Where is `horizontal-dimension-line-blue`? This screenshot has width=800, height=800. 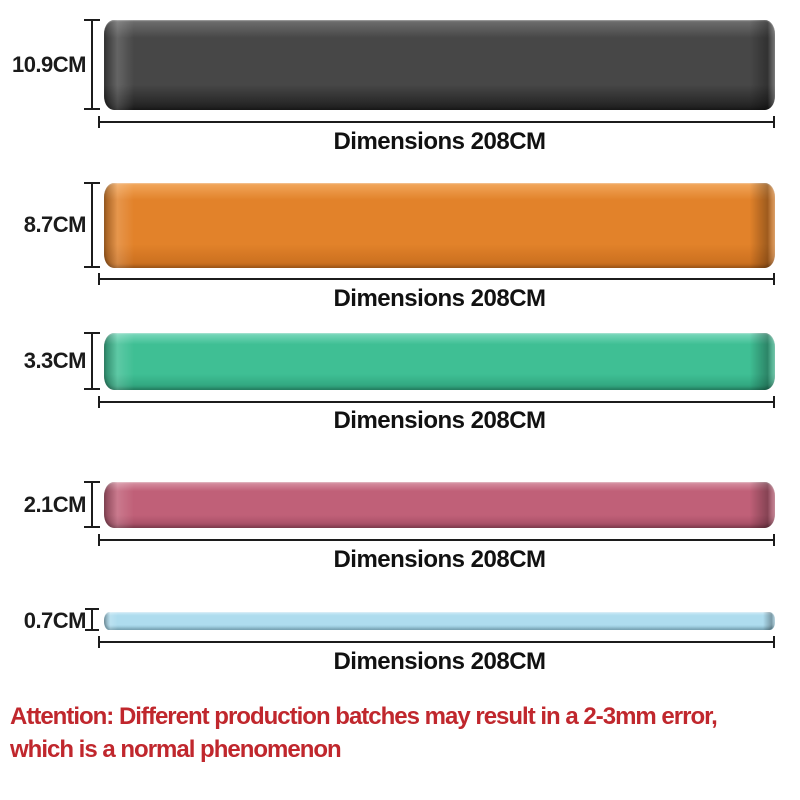
horizontal-dimension-line-blue is located at coordinates (436, 642).